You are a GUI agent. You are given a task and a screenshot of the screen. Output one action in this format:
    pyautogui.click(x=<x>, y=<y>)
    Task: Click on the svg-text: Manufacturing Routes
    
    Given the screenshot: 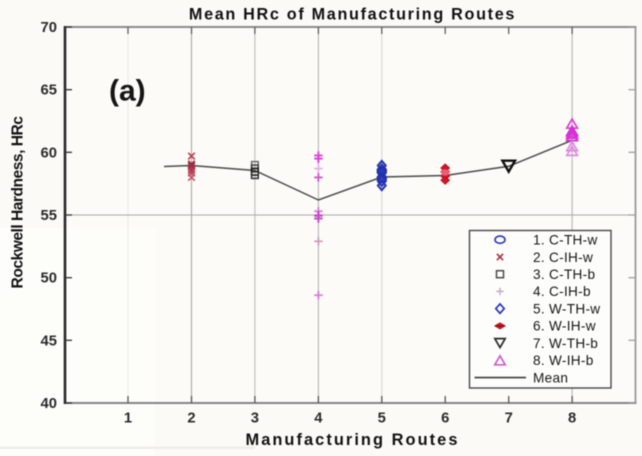 What is the action you would take?
    pyautogui.click(x=352, y=440)
    